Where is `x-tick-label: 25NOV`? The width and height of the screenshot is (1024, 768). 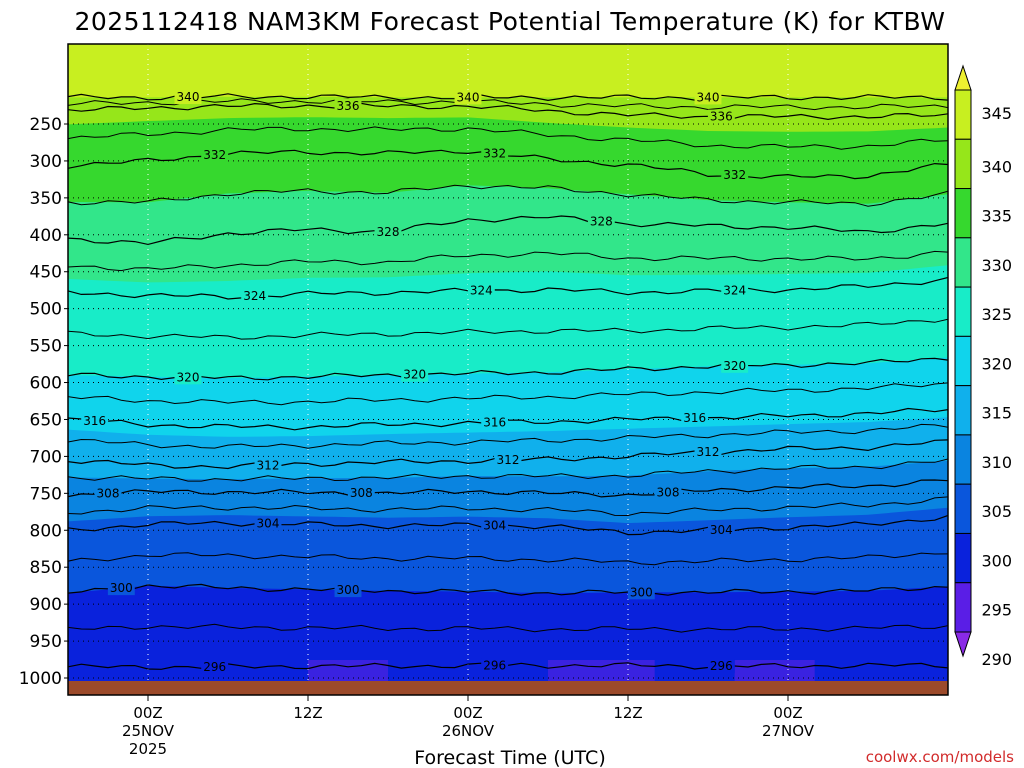
x-tick-label: 25NOV is located at coordinates (148, 731).